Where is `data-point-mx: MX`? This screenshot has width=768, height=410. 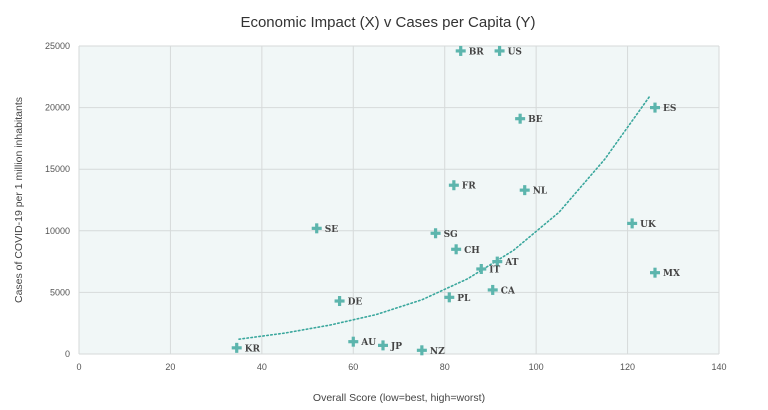 data-point-mx: MX is located at coordinates (665, 273).